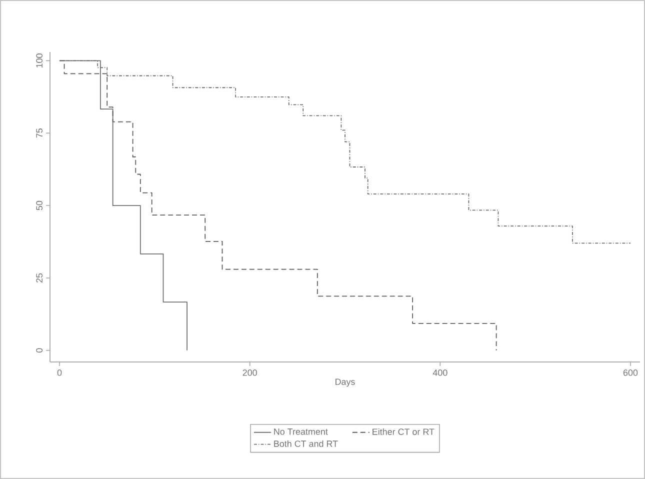 Image resolution: width=645 pixels, height=479 pixels. Describe the element at coordinates (39, 61) in the screenshot. I see `y-tick-label: 100` at that location.